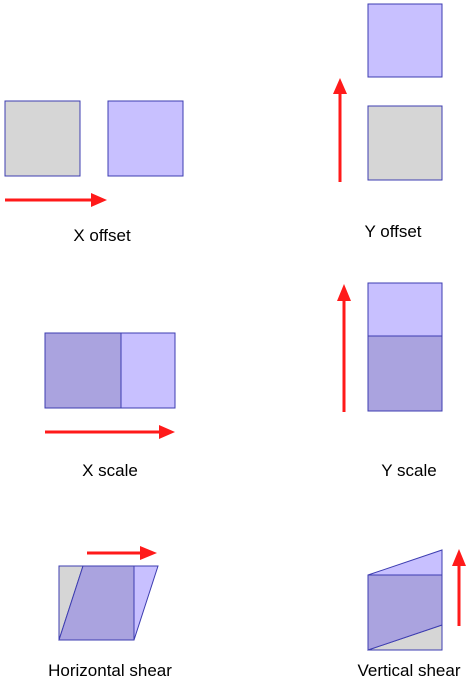 The height and width of the screenshot is (683, 469). Describe the element at coordinates (388, 92) in the screenshot. I see `panel-y-offset` at that location.